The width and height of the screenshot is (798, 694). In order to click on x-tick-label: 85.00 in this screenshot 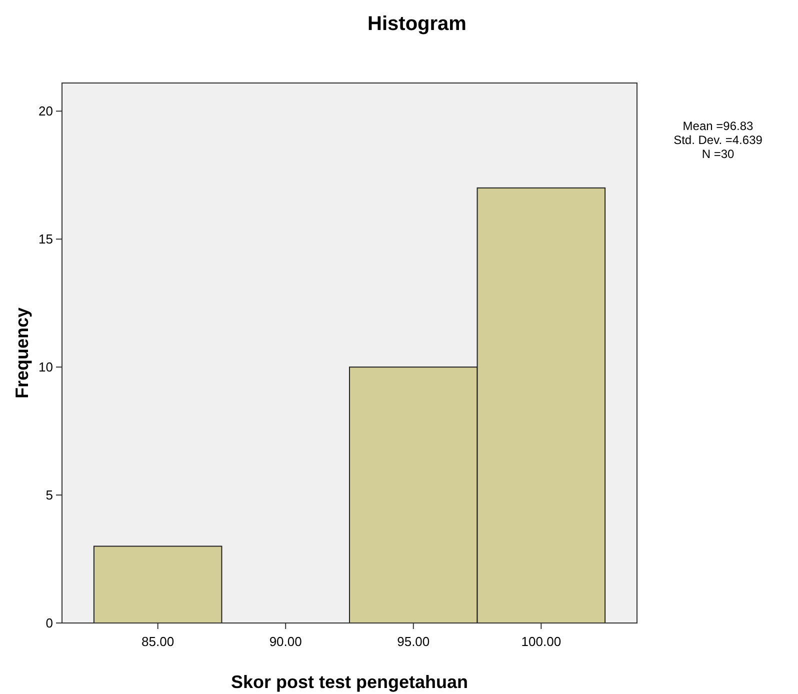, I will do `click(158, 641)`.